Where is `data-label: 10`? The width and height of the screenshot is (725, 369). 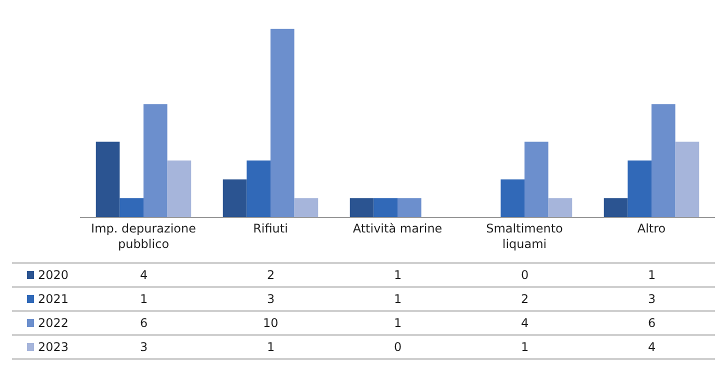 data-label: 10 is located at coordinates (270, 323).